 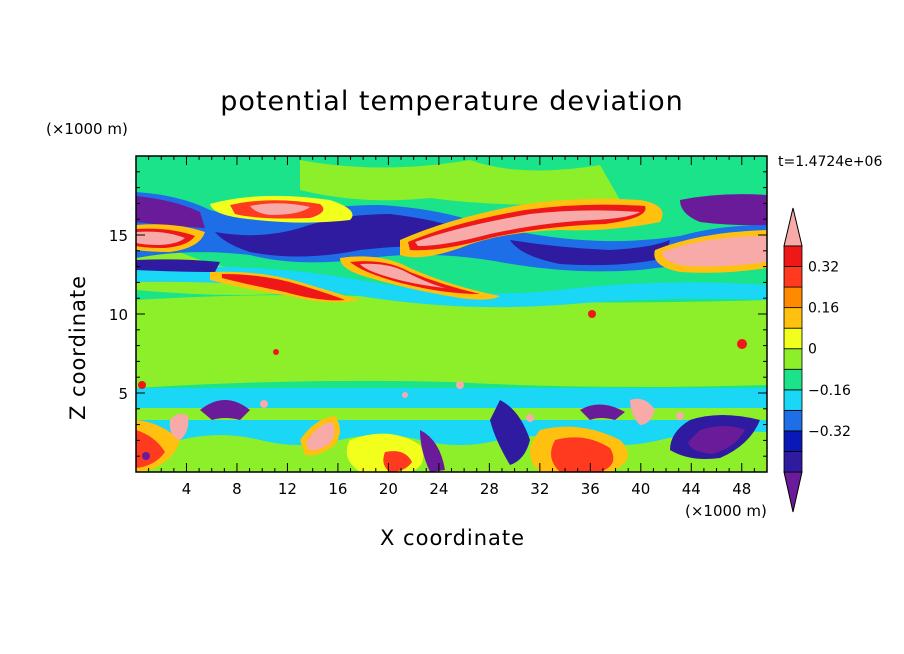 I want to click on x-tick-label: 24, so click(x=438, y=489).